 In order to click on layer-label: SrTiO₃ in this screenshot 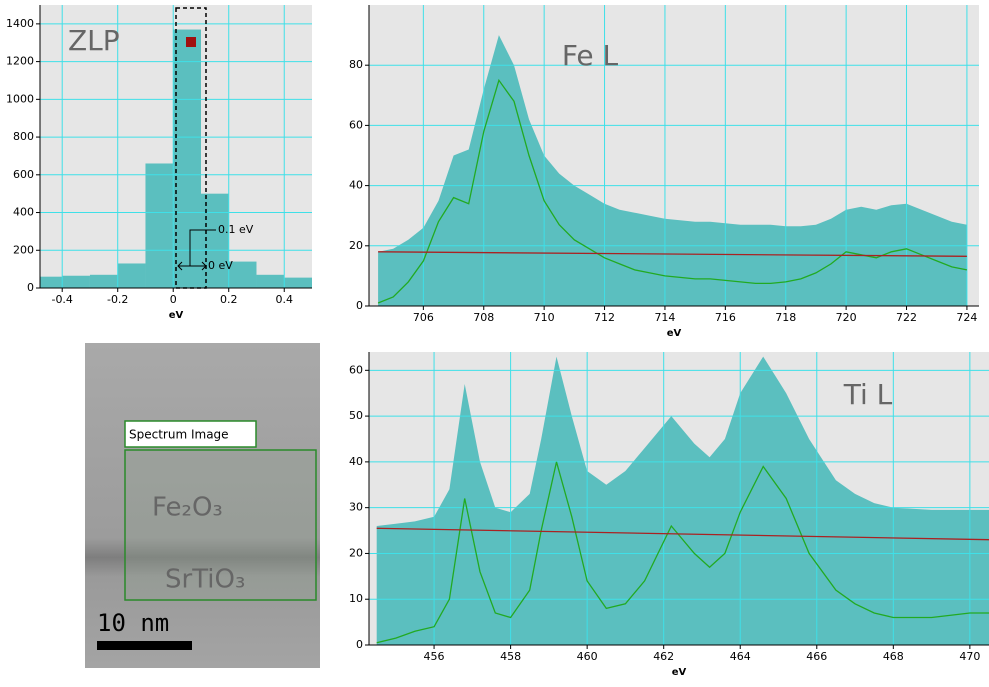, I will do `click(205, 580)`.